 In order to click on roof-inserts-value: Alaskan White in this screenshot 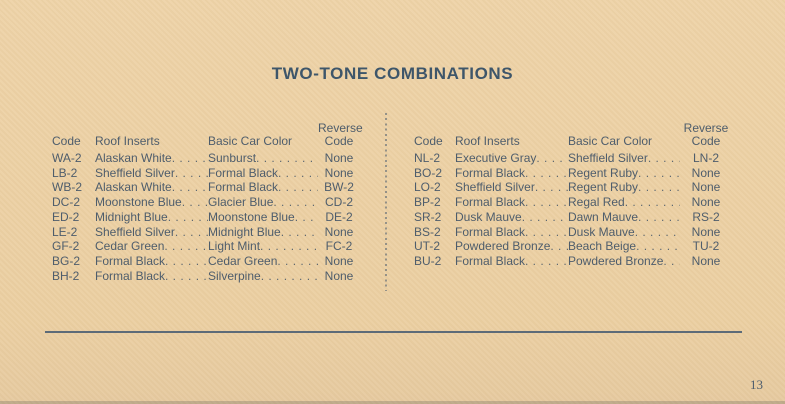, I will do `click(133, 187)`.